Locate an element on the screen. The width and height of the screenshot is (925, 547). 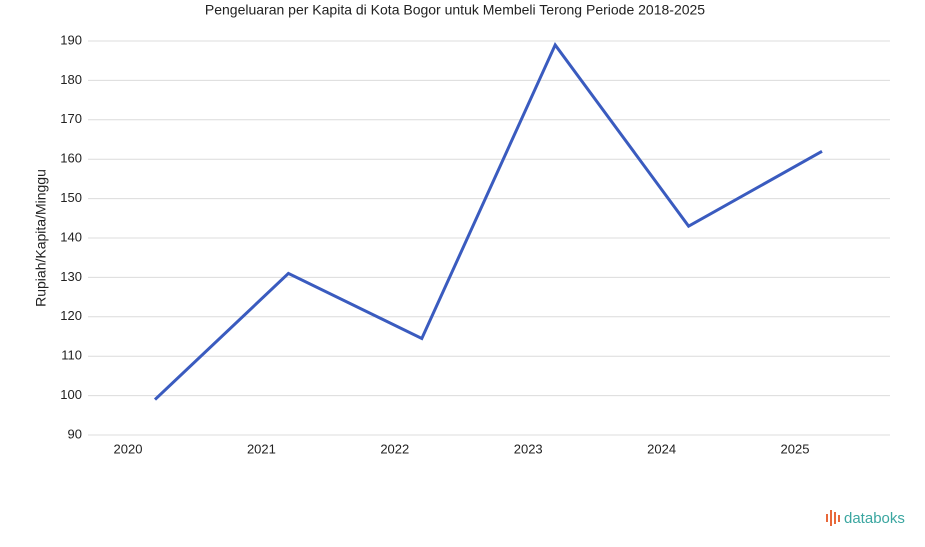
x-tick-label: 2025 is located at coordinates (795, 448).